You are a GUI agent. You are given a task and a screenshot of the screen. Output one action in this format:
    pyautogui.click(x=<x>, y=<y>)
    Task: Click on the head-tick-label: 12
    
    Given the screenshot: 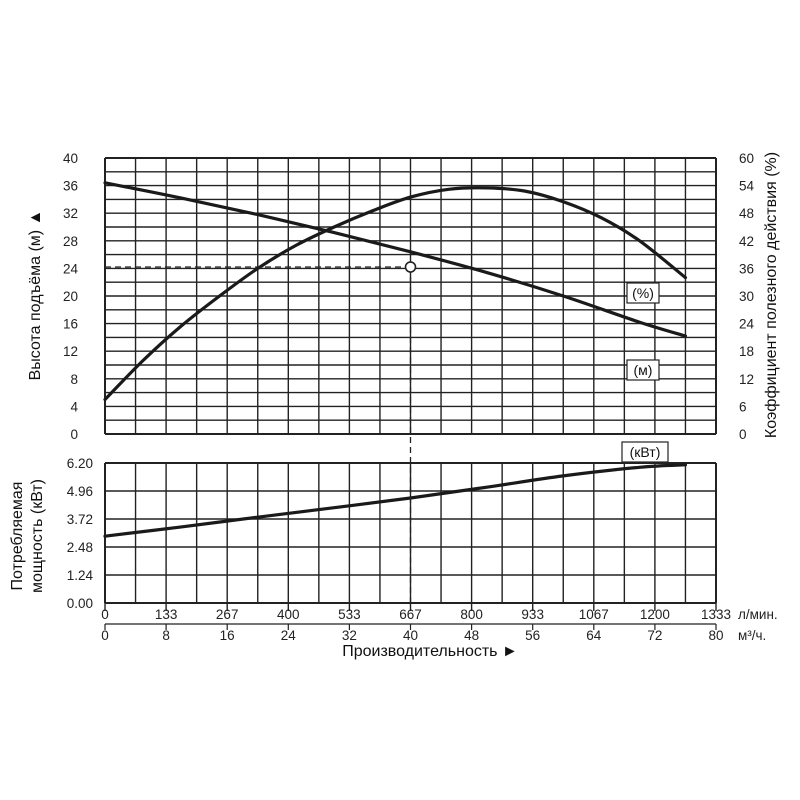 What is the action you would take?
    pyautogui.click(x=70, y=351)
    